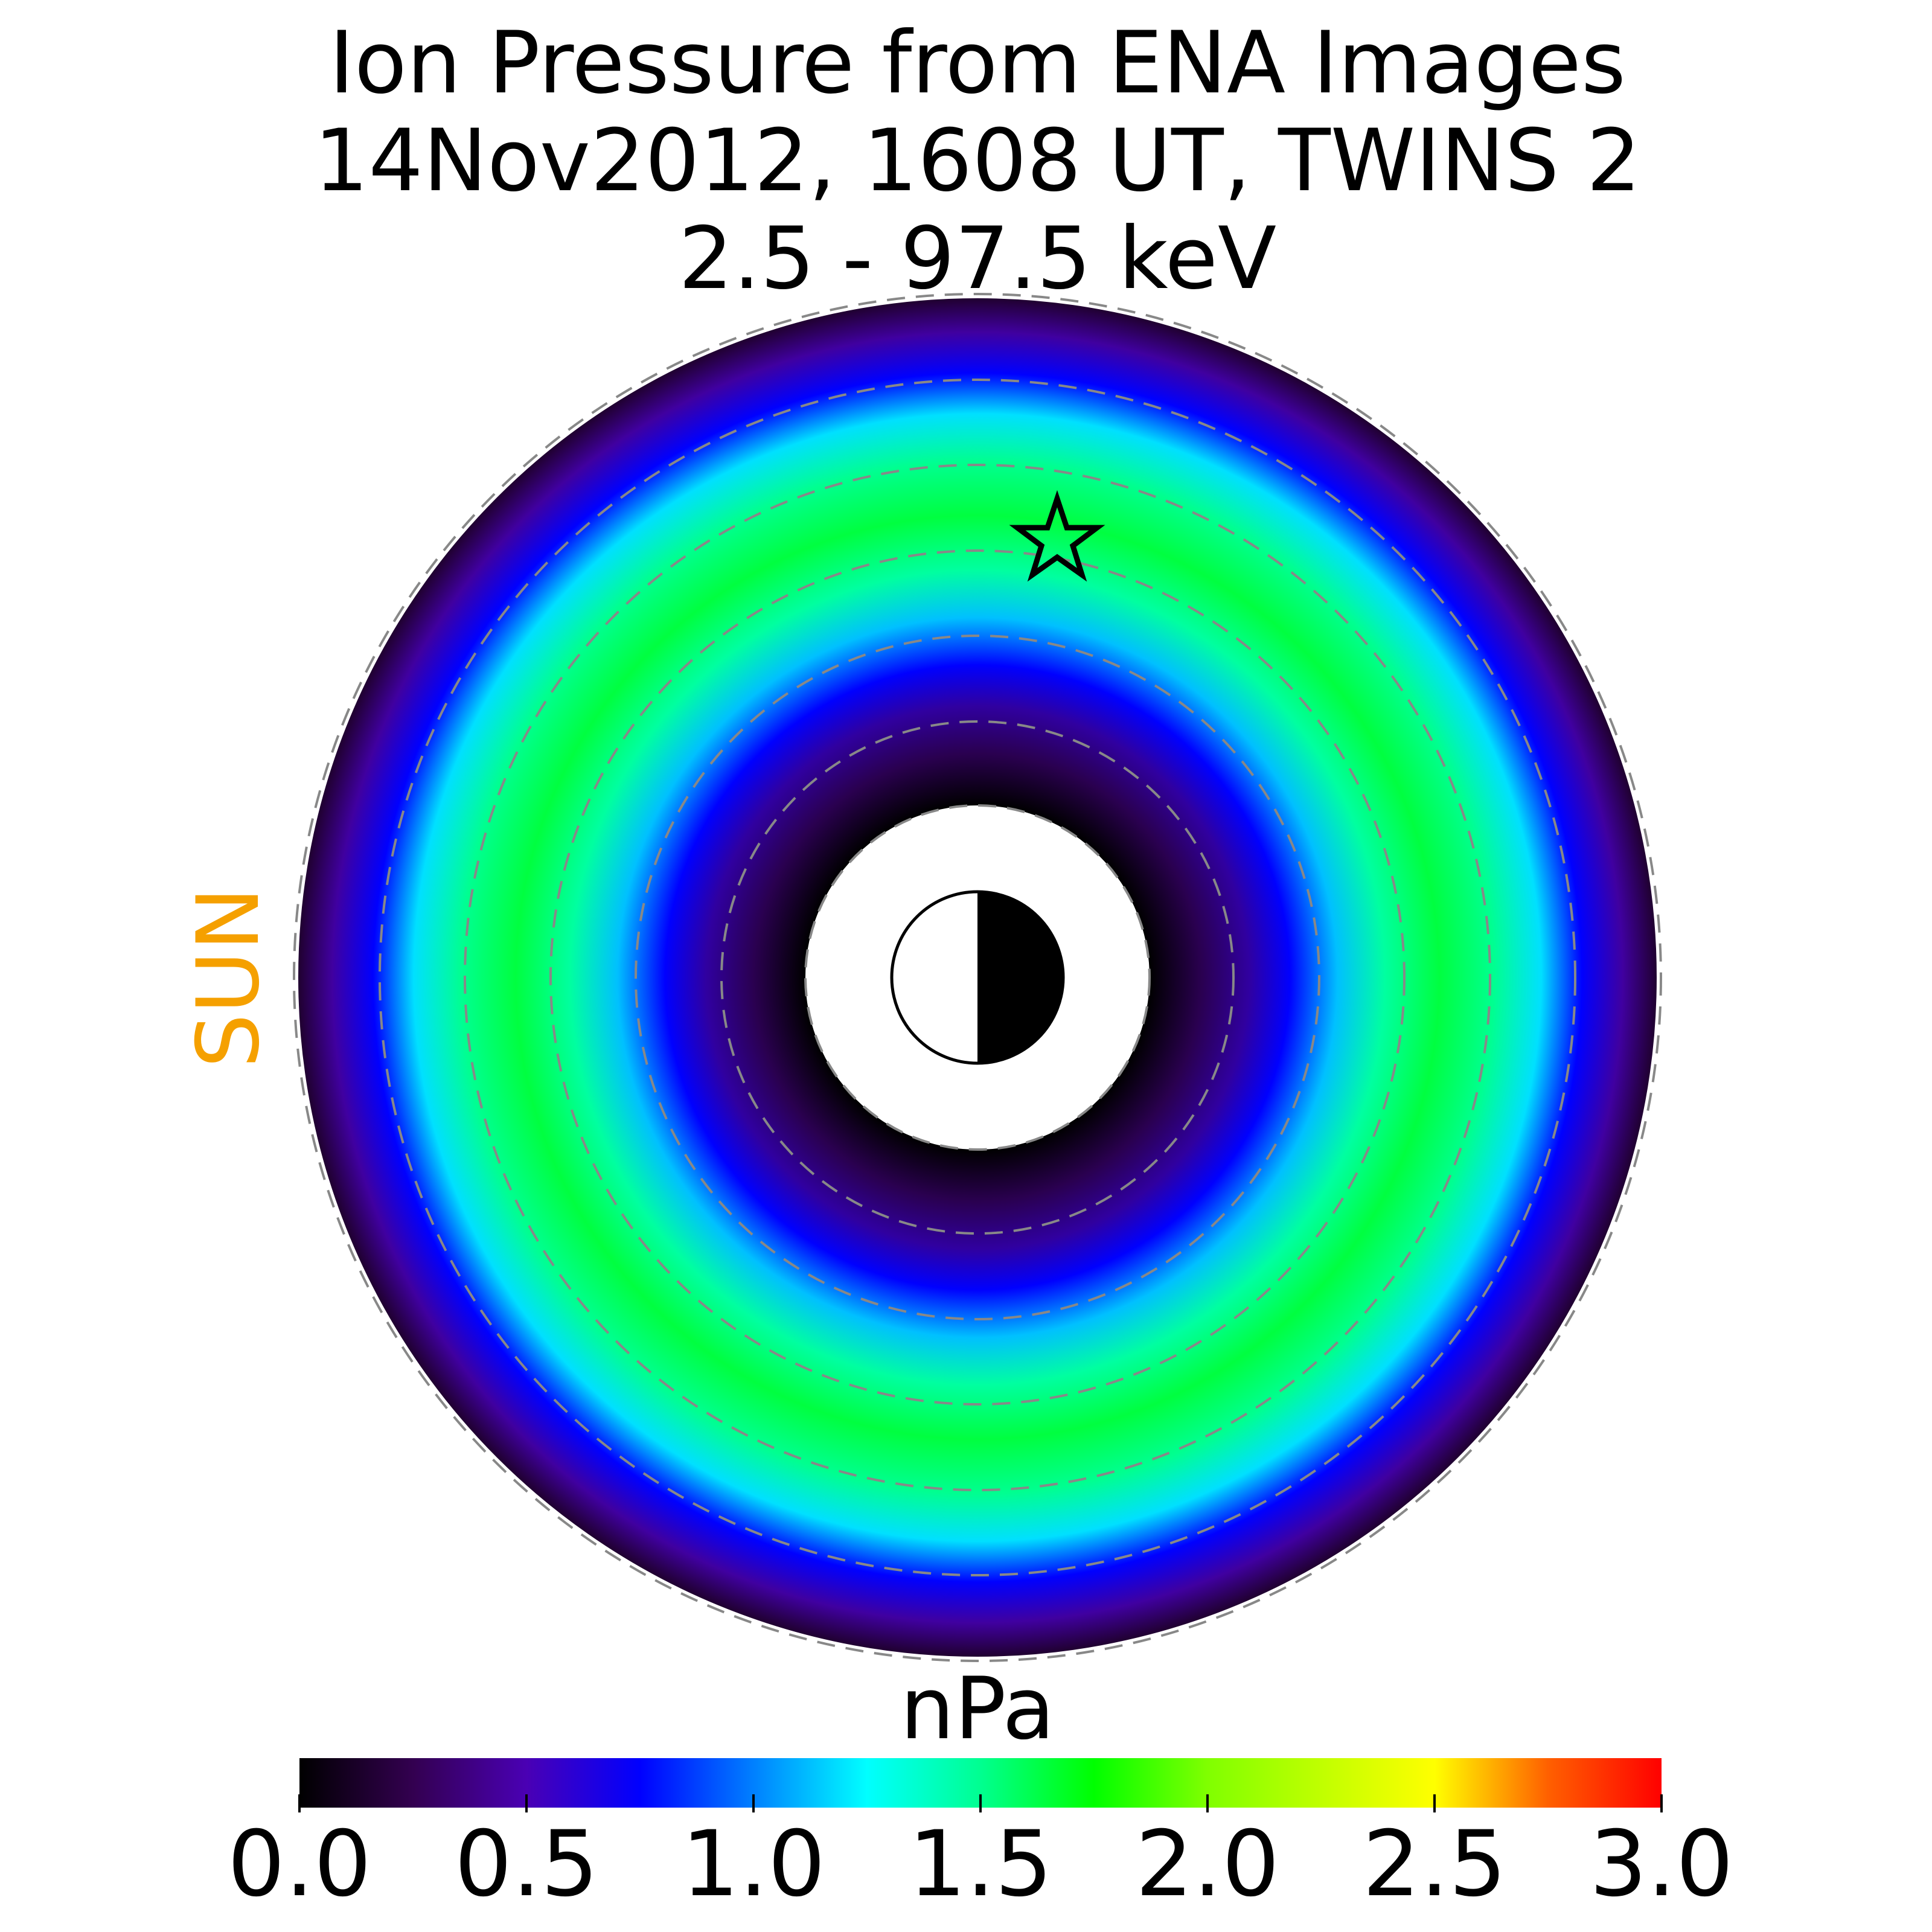 This screenshot has width=1932, height=1932. I want to click on title-line: 14Nov2012, 1608 UT, TWINS 2, so click(977, 161).